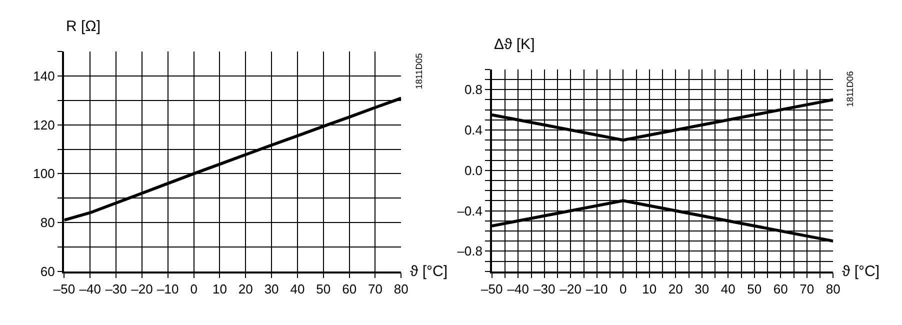  I want to click on y-tick-label: 60, so click(47, 271).